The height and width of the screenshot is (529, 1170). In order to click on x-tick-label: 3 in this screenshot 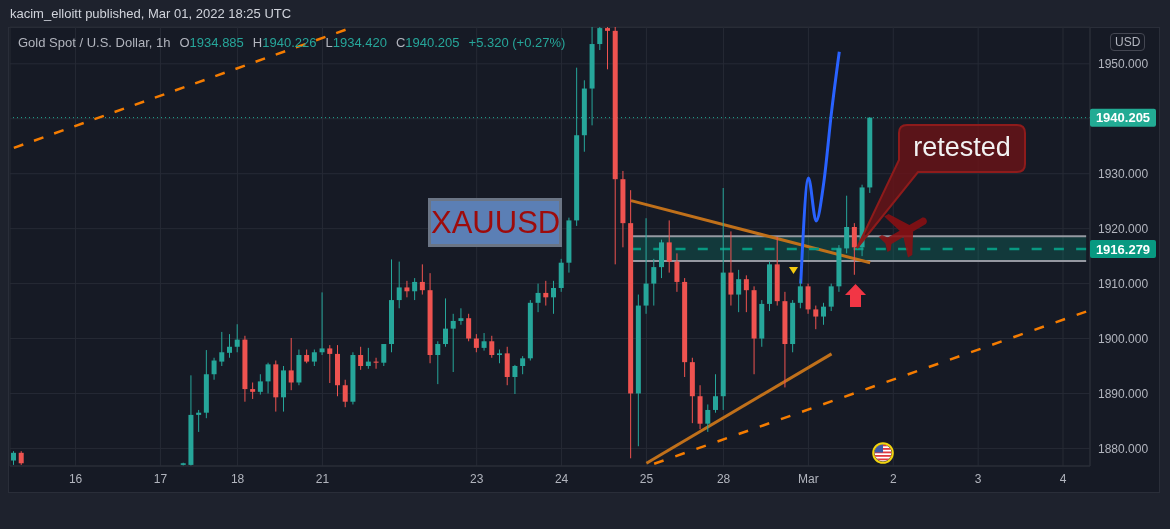, I will do `click(978, 478)`.